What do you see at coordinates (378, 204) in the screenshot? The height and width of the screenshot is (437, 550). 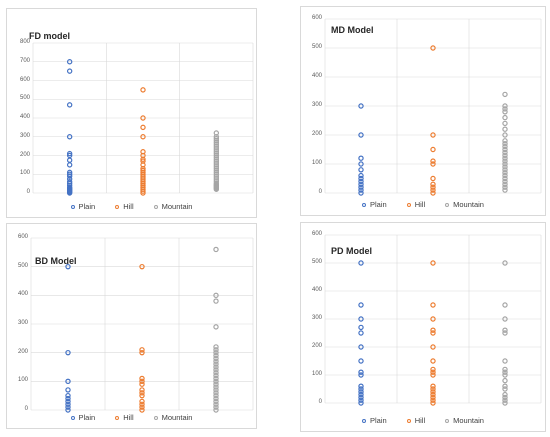 I see `legend-label: Plain` at bounding box center [378, 204].